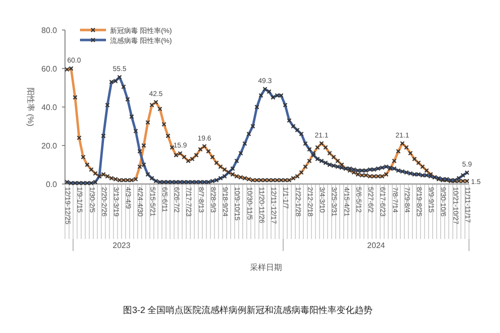 This screenshot has width=500, height=333. Describe the element at coordinates (266, 267) in the screenshot. I see `x-axis-title: 采样日期` at that location.